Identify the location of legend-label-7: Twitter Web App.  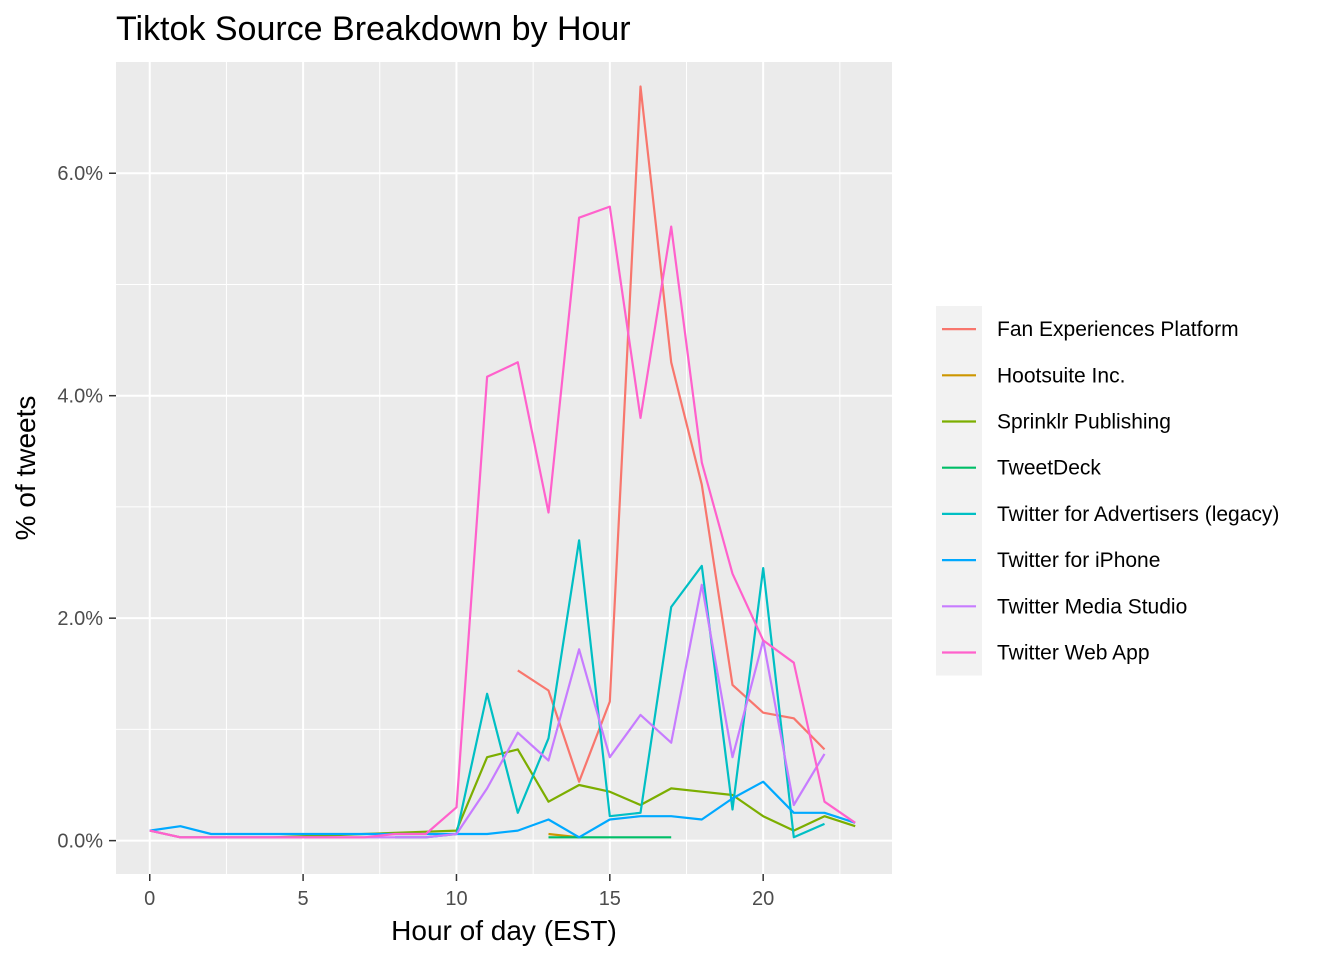
(1073, 653).